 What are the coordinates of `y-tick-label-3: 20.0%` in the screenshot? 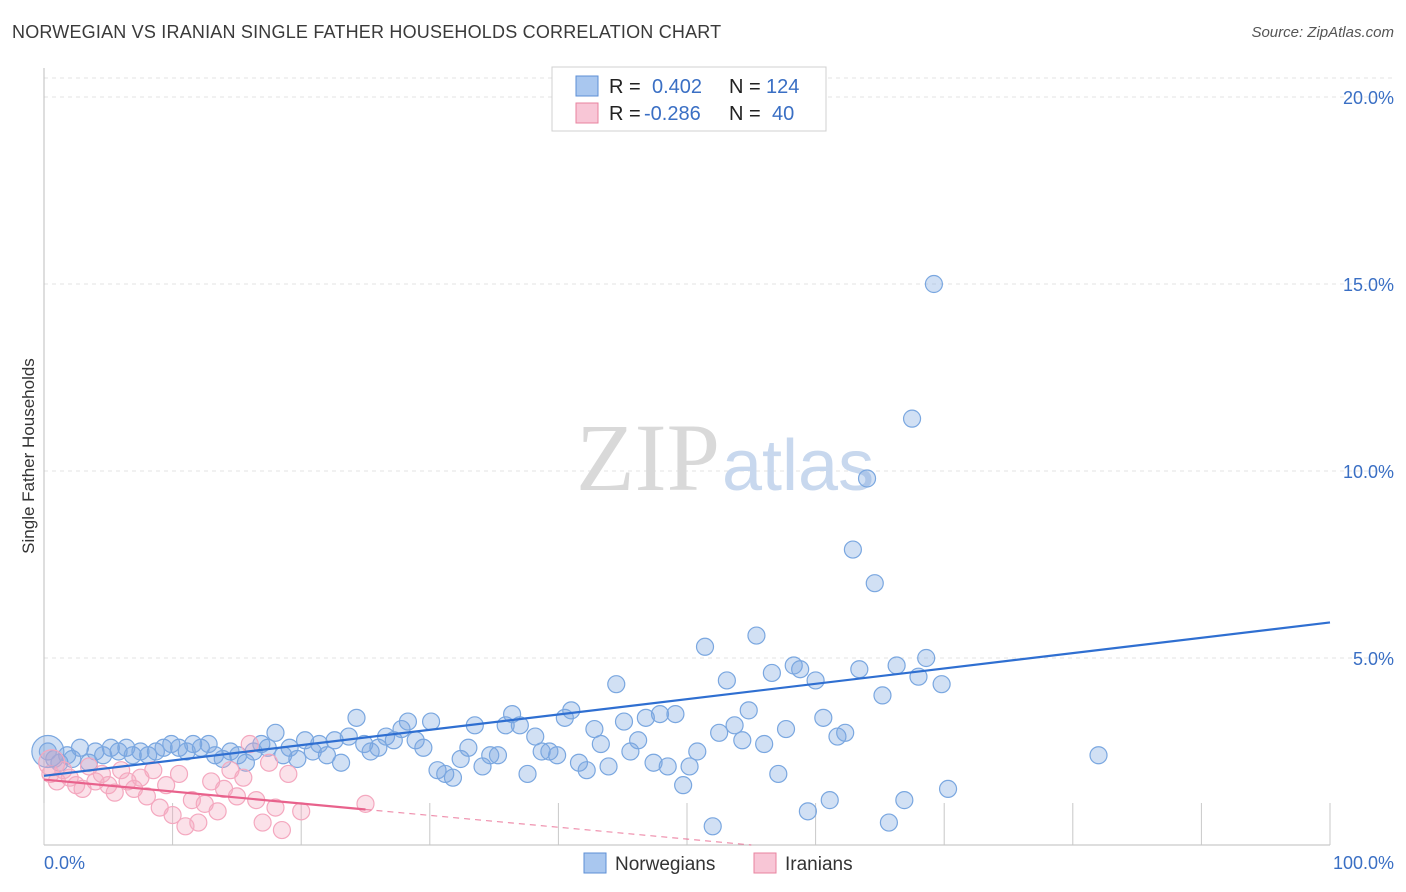 It's located at (1368, 98).